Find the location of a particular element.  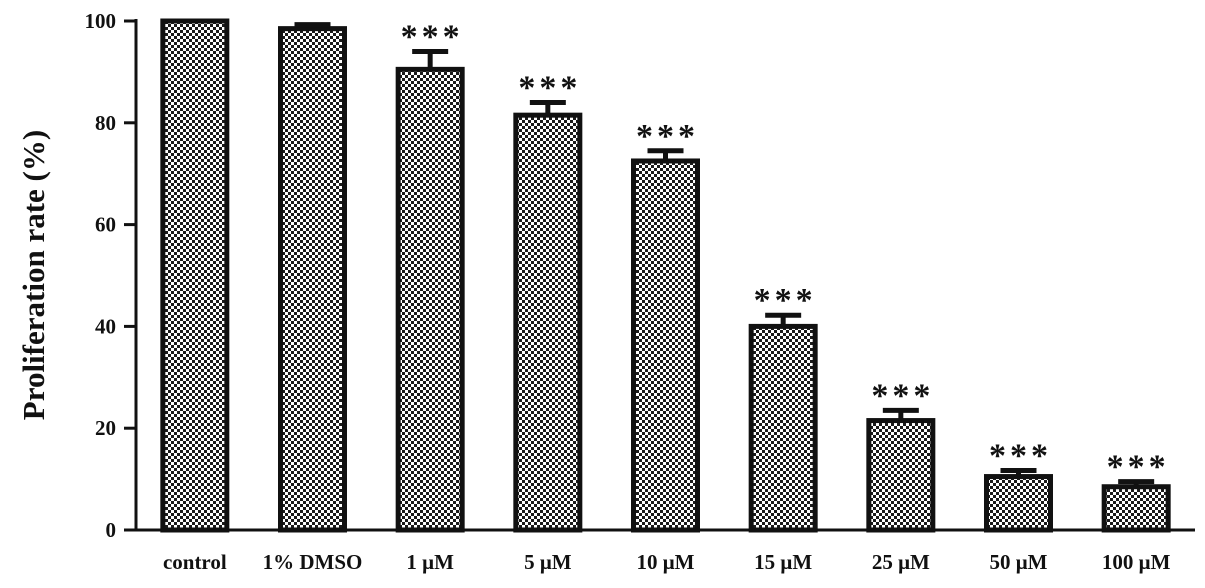

category-label: 5 μM is located at coordinates (548, 562).